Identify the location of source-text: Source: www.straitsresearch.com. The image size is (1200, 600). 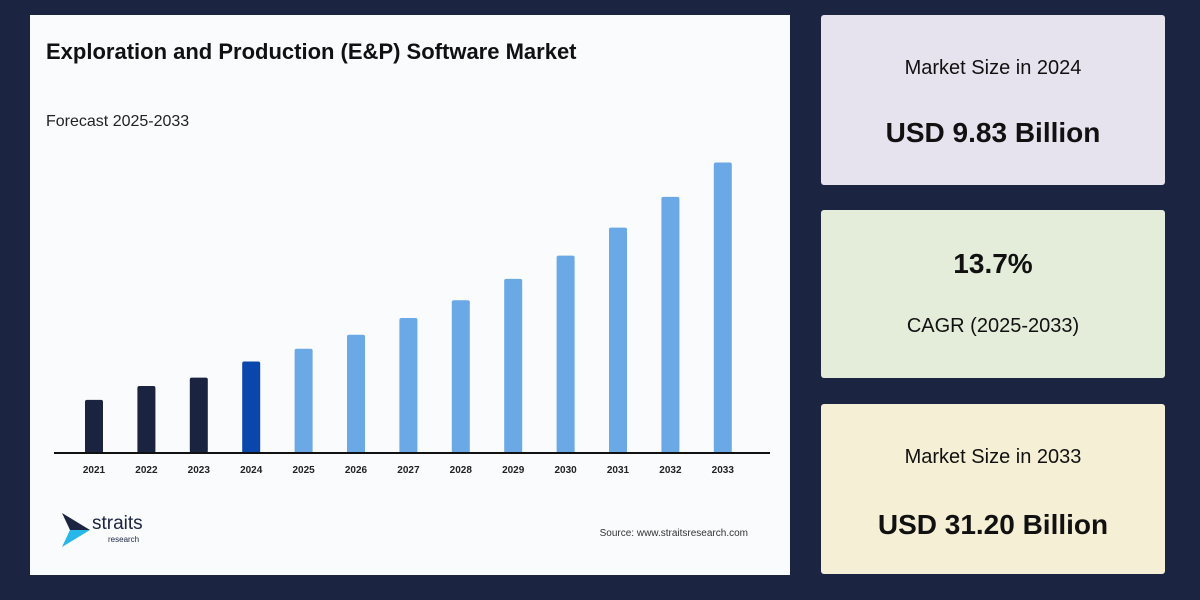
(673, 533).